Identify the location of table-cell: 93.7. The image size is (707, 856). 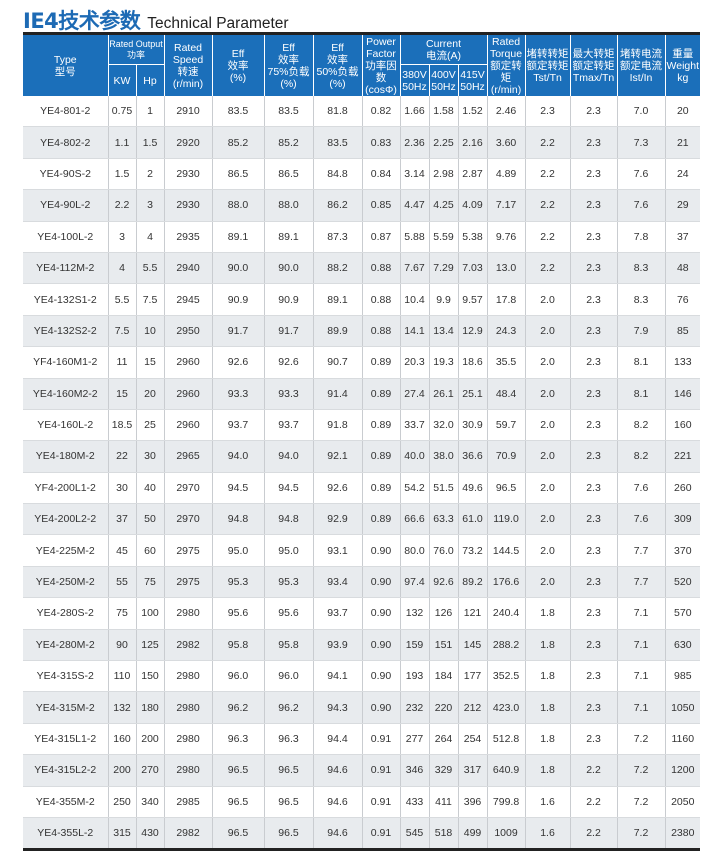
(337, 613).